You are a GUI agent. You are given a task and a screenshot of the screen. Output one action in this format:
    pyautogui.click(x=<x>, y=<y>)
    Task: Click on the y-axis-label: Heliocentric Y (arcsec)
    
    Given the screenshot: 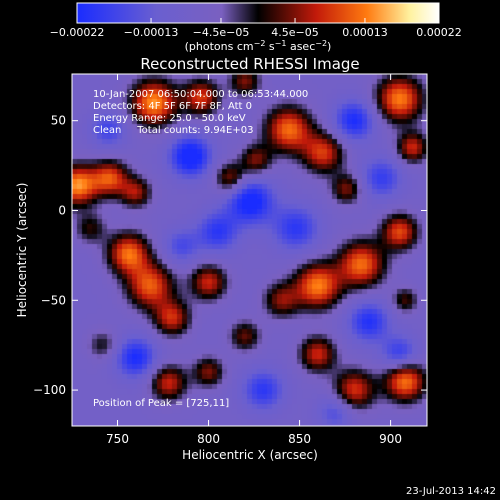 What is the action you would take?
    pyautogui.click(x=22, y=250)
    